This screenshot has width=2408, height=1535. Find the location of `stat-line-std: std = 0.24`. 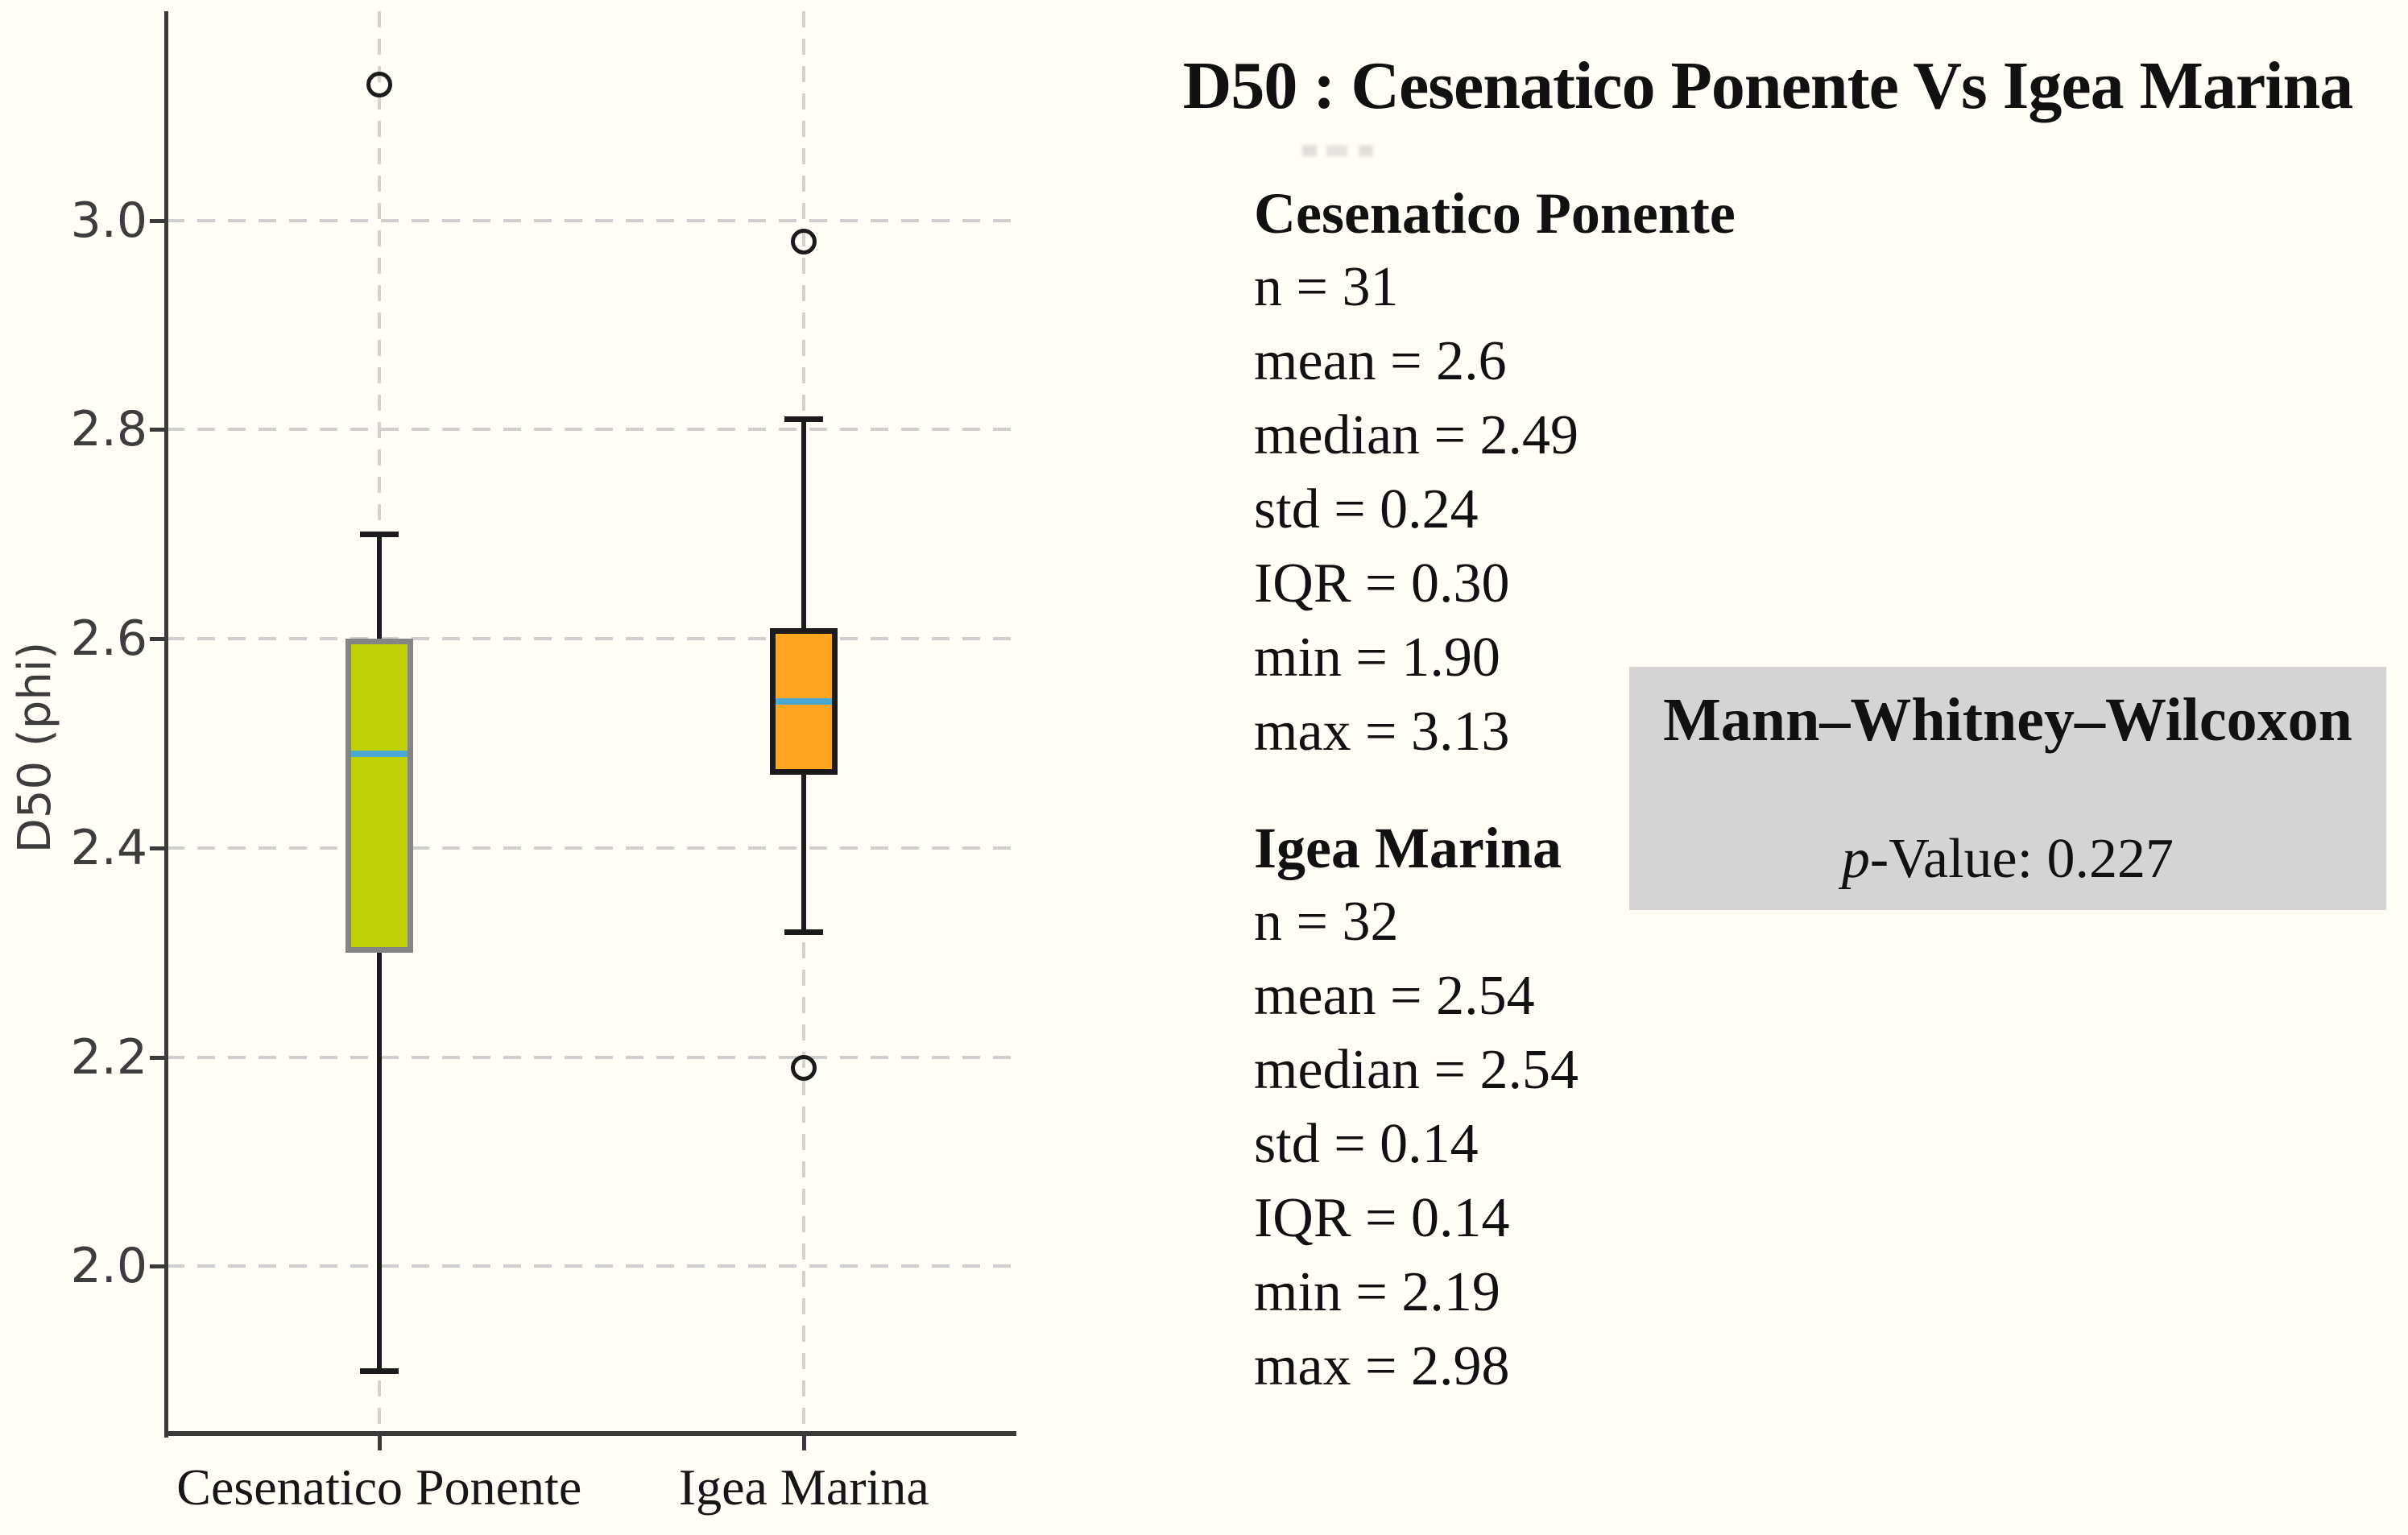

stat-line-std: std = 0.24 is located at coordinates (1366, 509).